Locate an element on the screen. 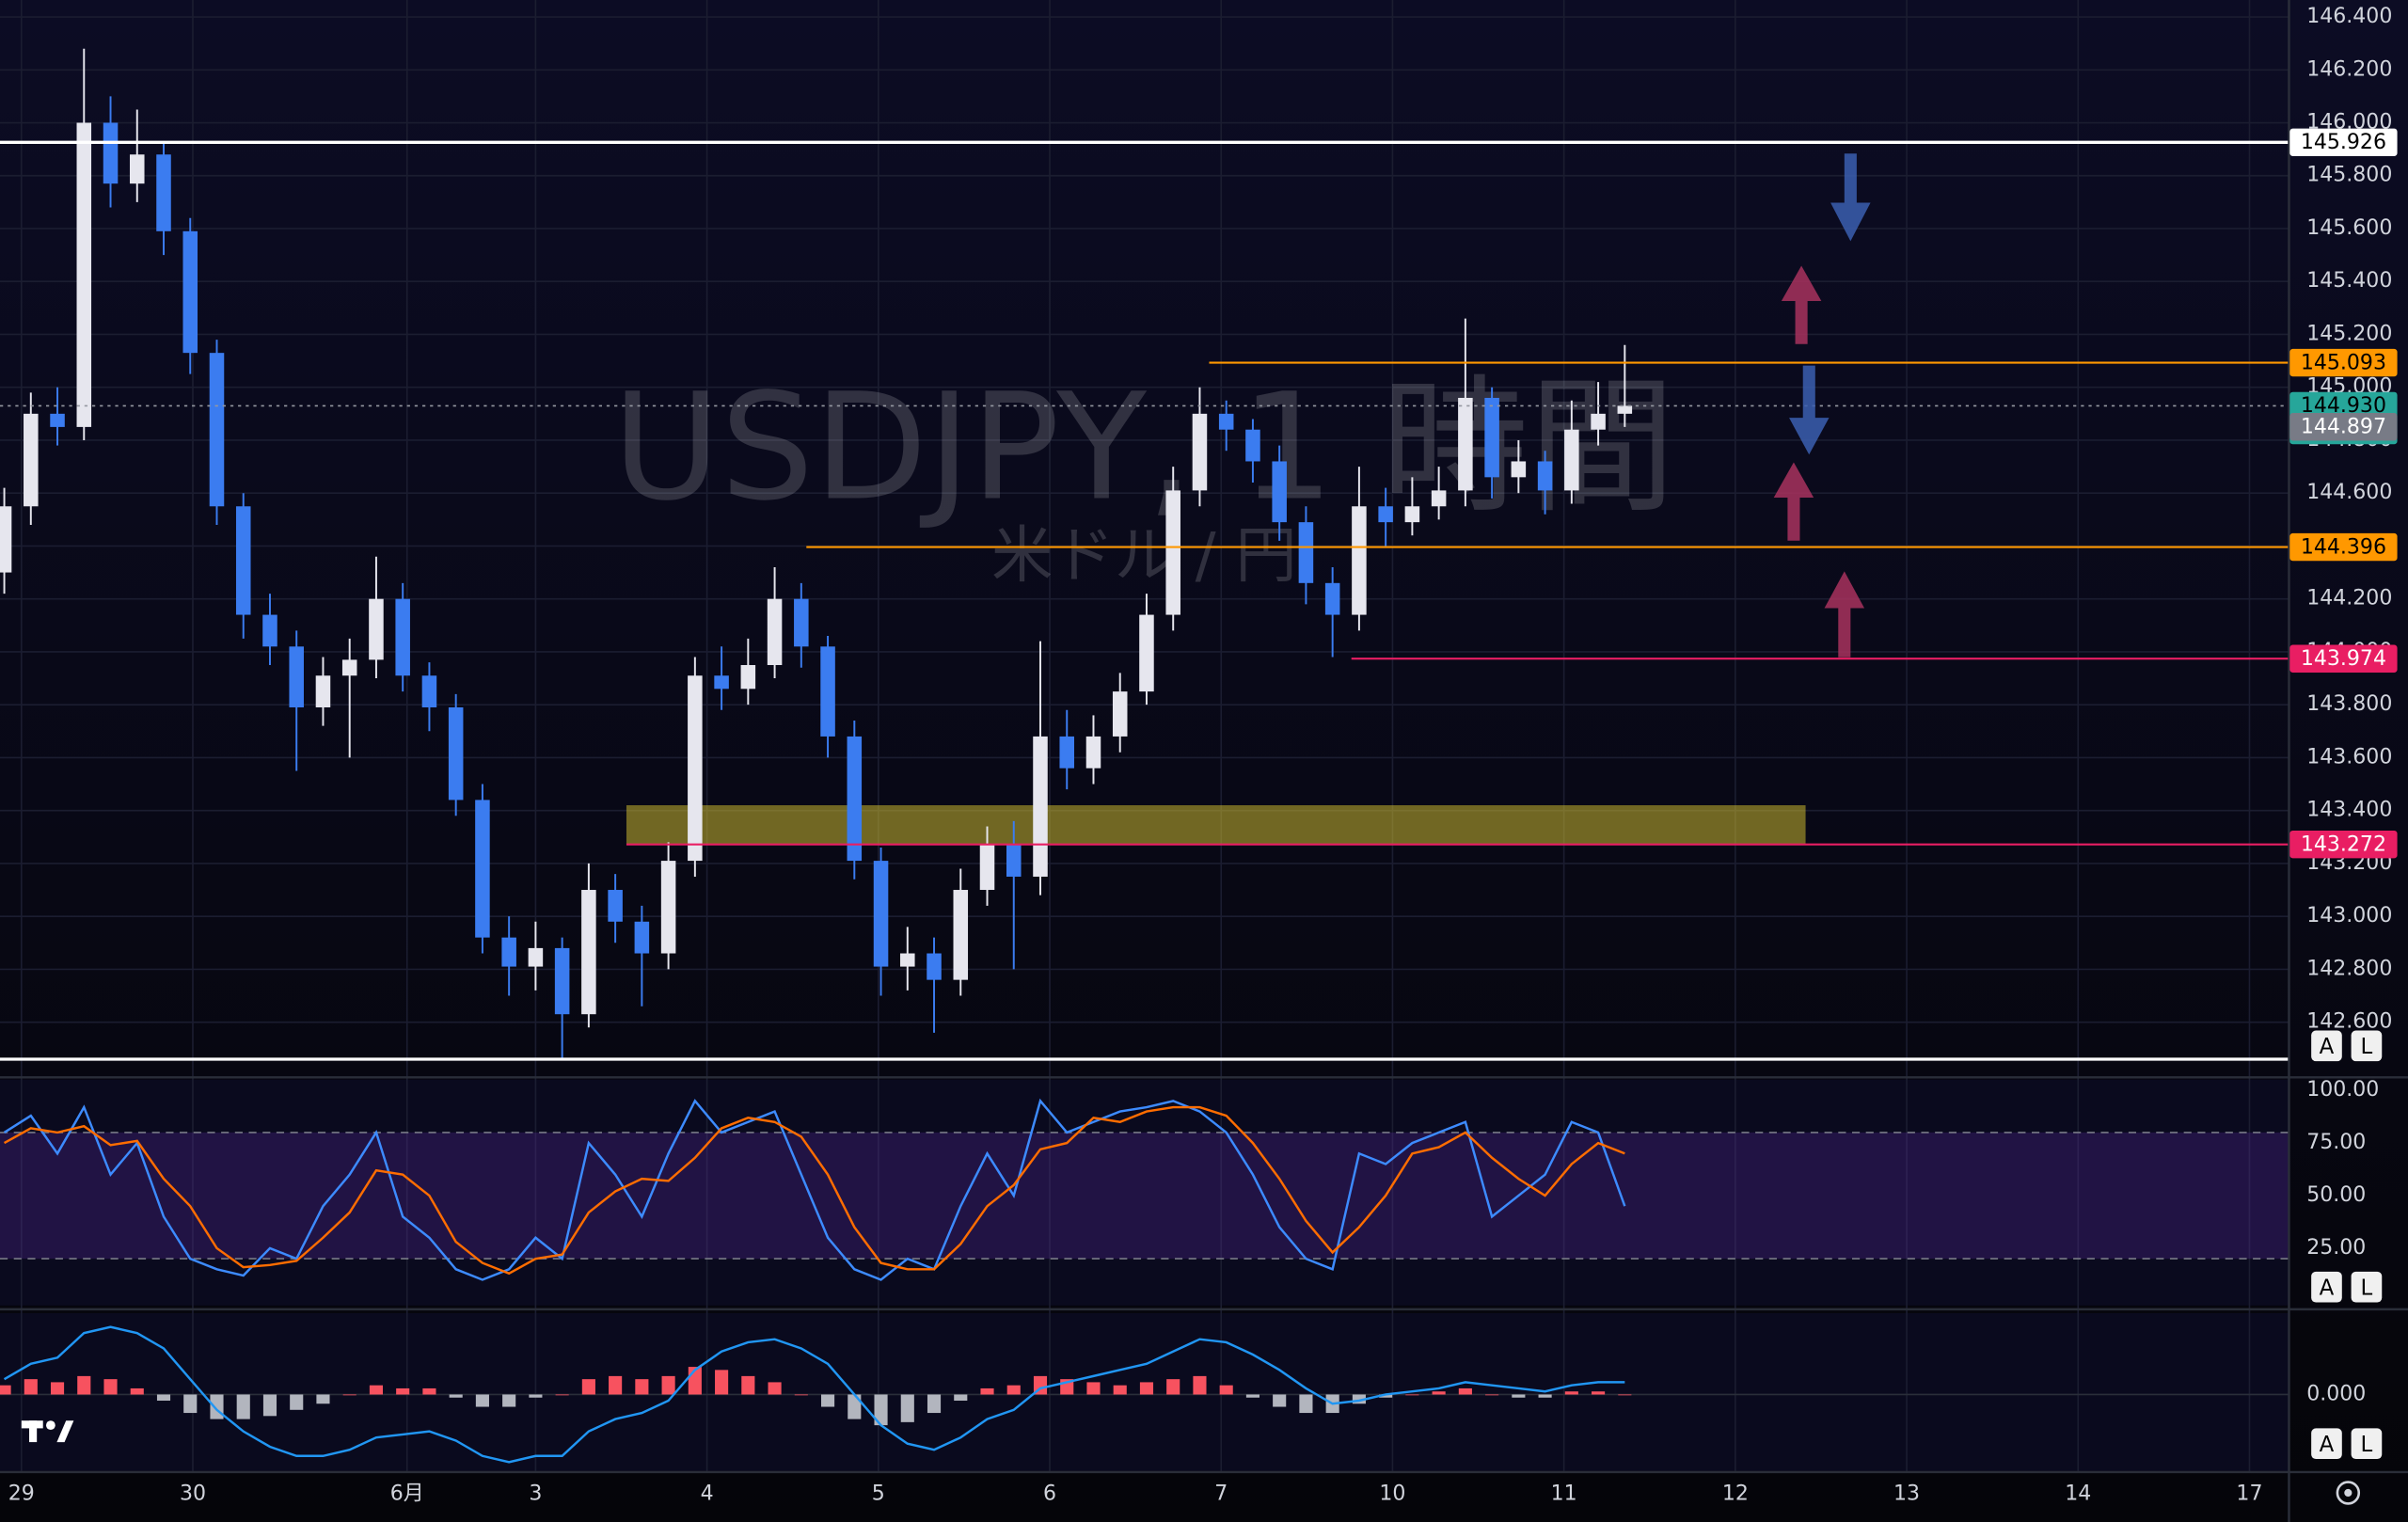 The height and width of the screenshot is (1522, 2408). gear-icon is located at coordinates (2349, 1493).